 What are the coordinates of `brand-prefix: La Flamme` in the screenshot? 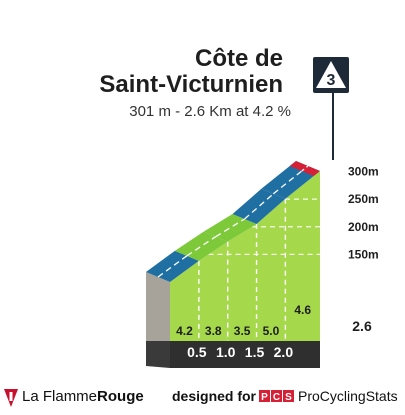 It's located at (60, 396).